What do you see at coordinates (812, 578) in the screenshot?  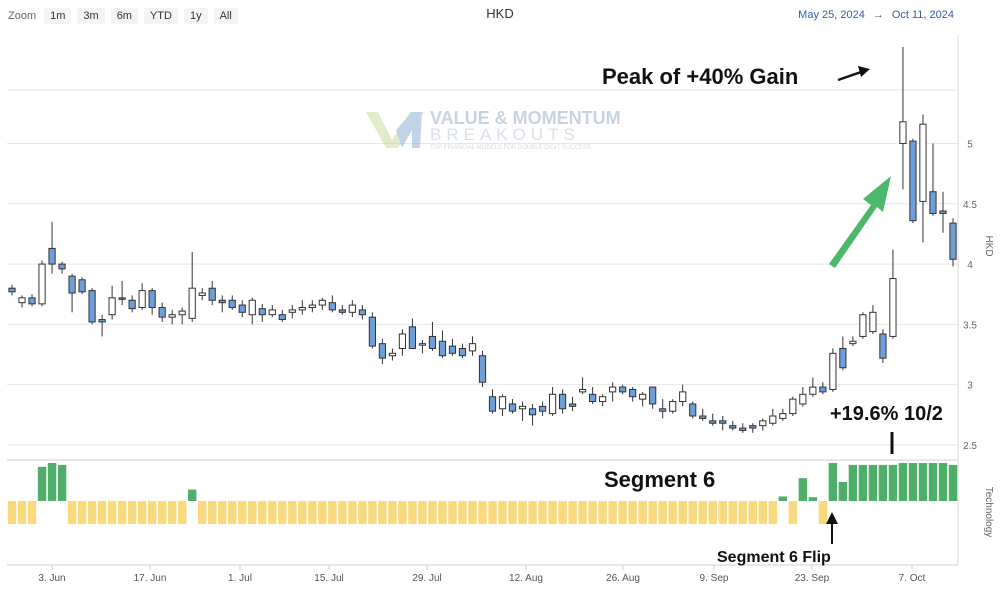 I see `x-tick-label-8: 23. Sep` at bounding box center [812, 578].